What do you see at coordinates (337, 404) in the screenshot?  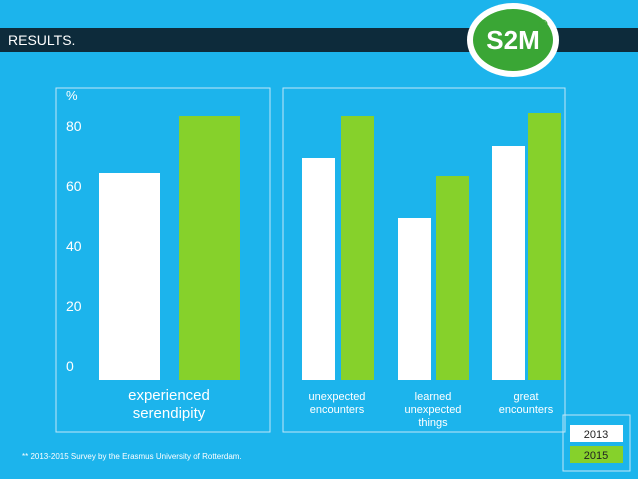 I see `x-tick-label: unexpected encounters` at bounding box center [337, 404].